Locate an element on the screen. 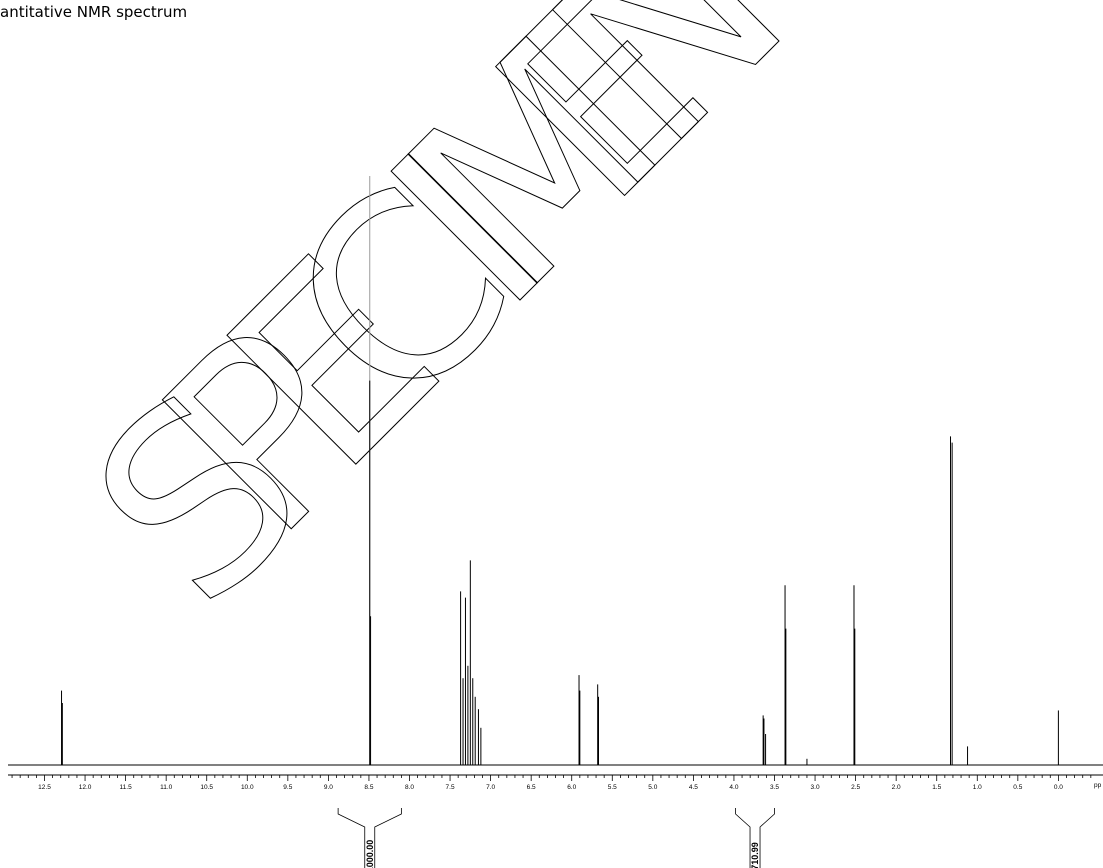 The width and height of the screenshot is (1103, 868). x-axis-tick-label: 7.0 is located at coordinates (490, 787).